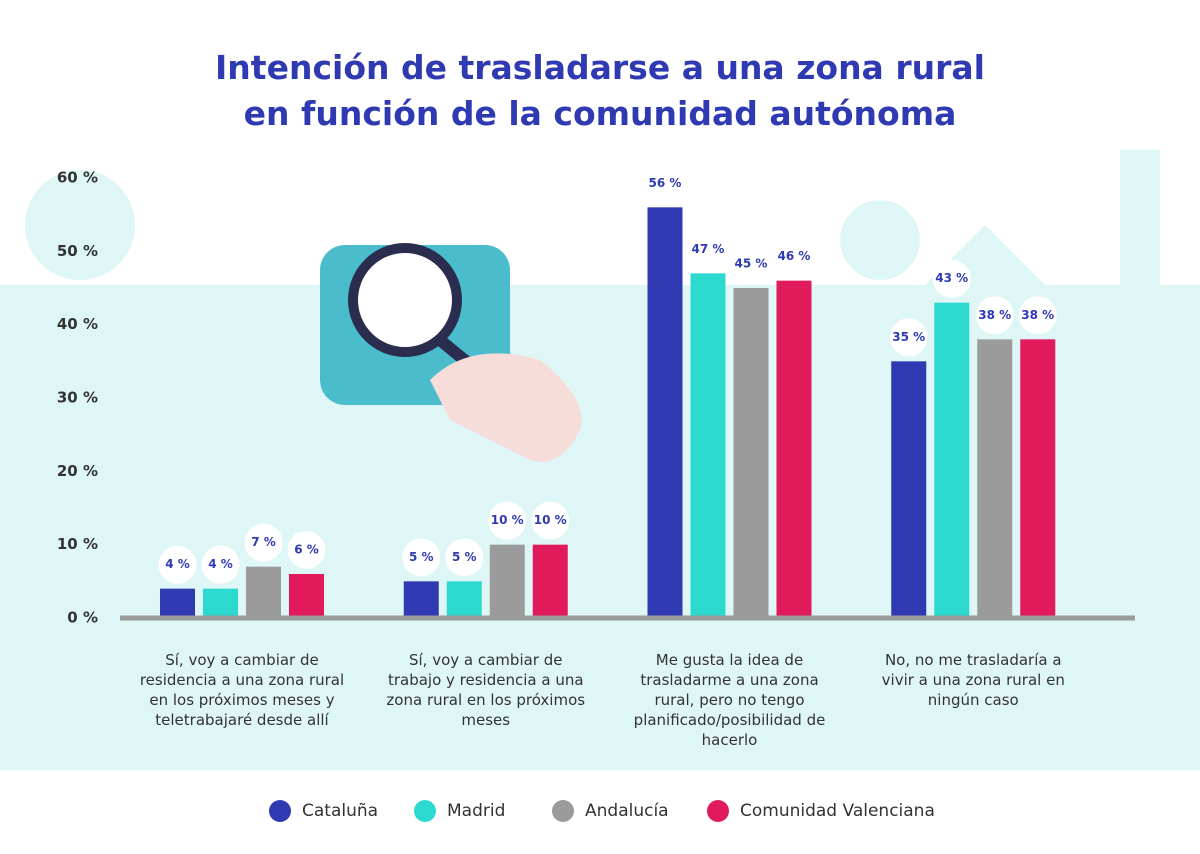 Image resolution: width=1200 pixels, height=854 pixels. I want to click on y-tick-label: 0 %, so click(82, 618).